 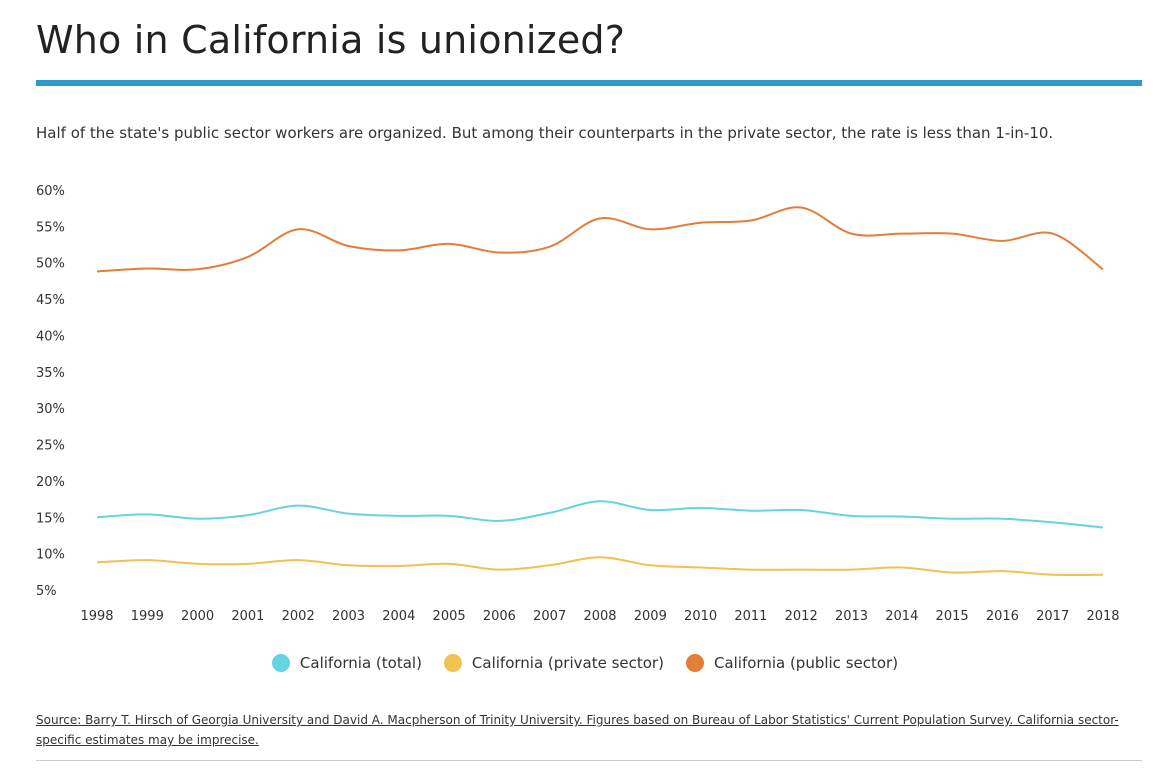 What do you see at coordinates (1102, 616) in the screenshot?
I see `x-tick-label: 2018` at bounding box center [1102, 616].